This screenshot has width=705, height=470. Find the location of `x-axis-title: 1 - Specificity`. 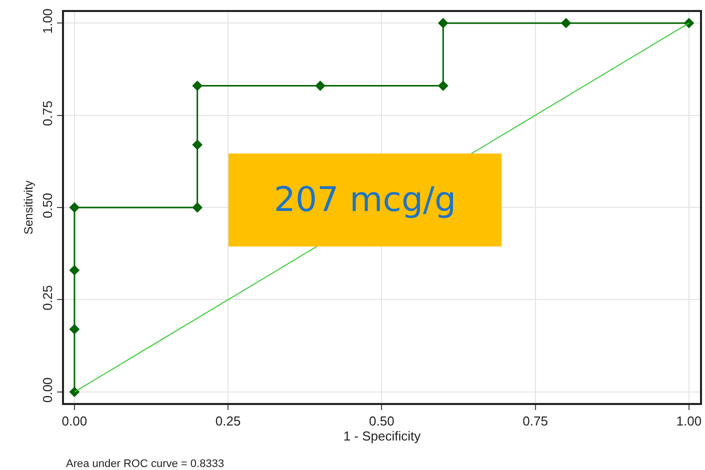

x-axis-title: 1 - Specificity is located at coordinates (382, 436).